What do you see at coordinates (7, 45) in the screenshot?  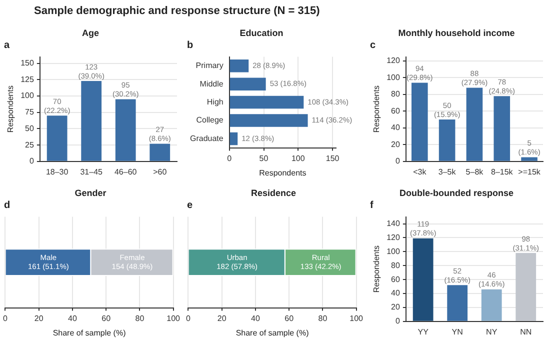 I see `text: a` at bounding box center [7, 45].